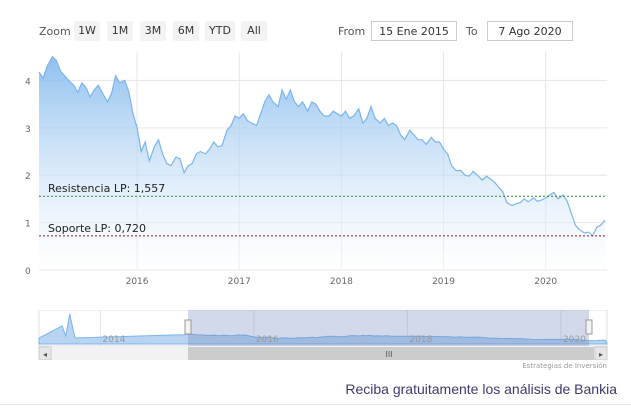 Image resolution: width=631 pixels, height=417 pixels. Describe the element at coordinates (545, 282) in the screenshot. I see `x-tick-label: 2020` at that location.